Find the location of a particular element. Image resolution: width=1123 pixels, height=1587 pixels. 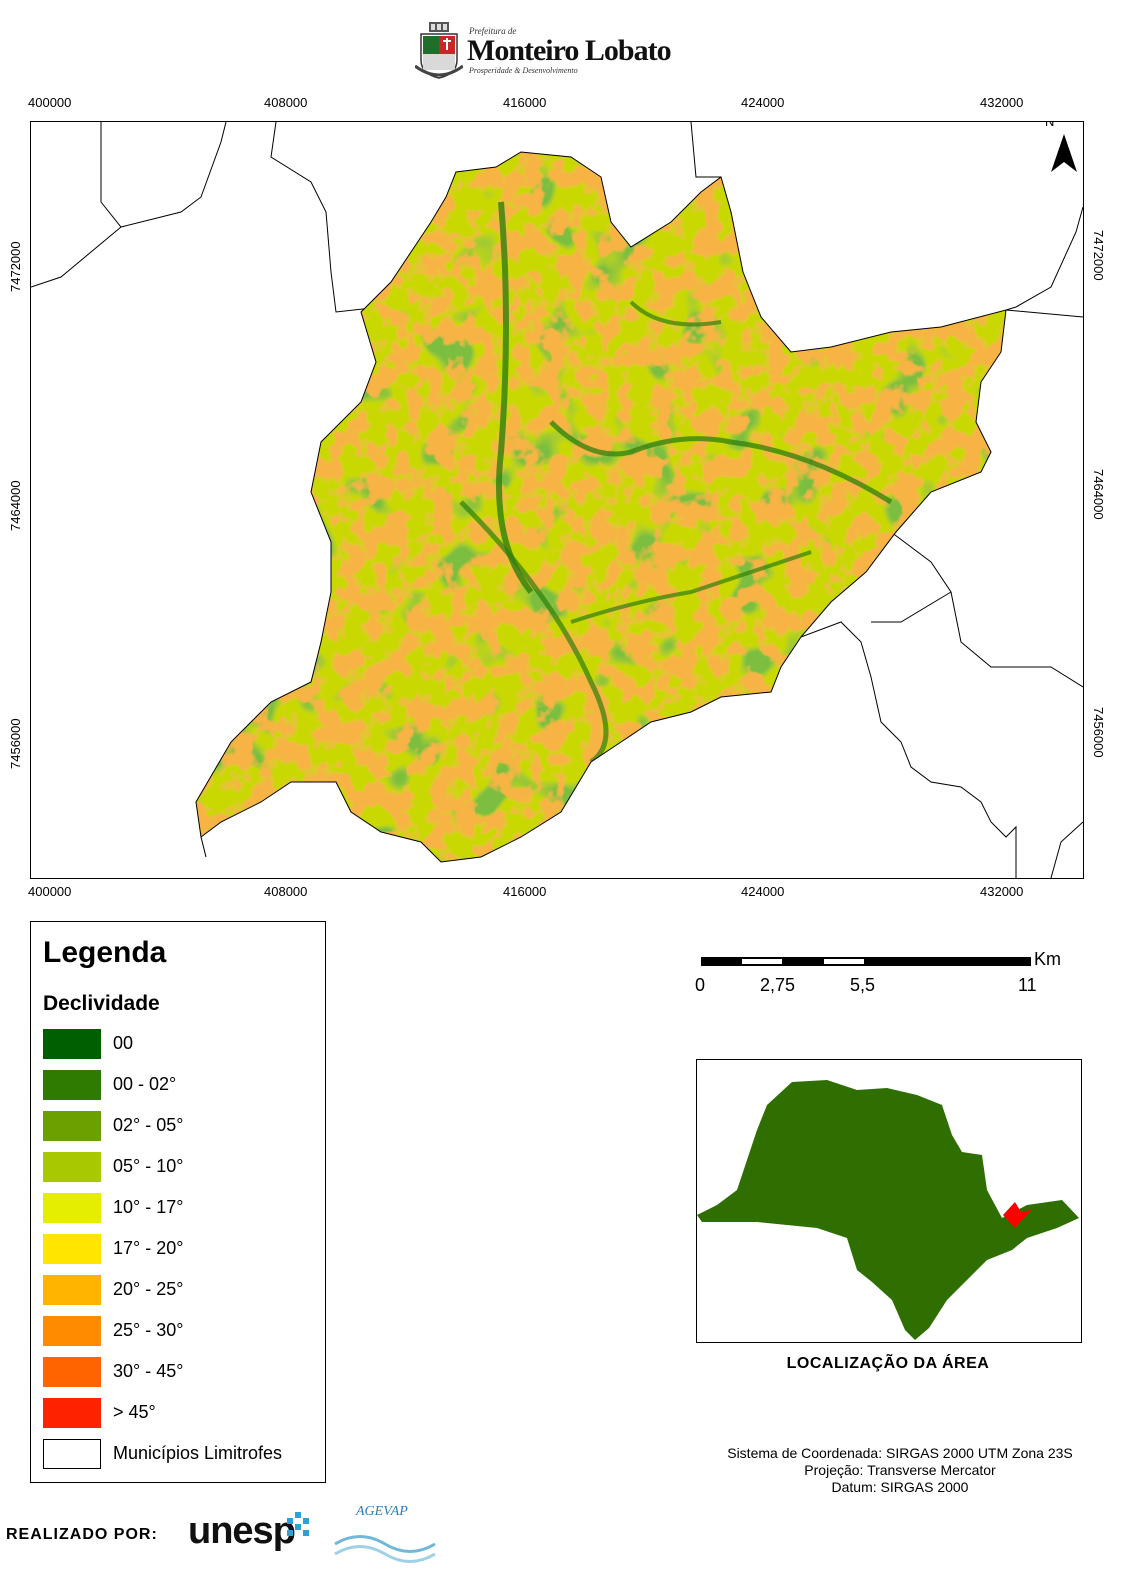

scale-unit: Km is located at coordinates (1047, 959).